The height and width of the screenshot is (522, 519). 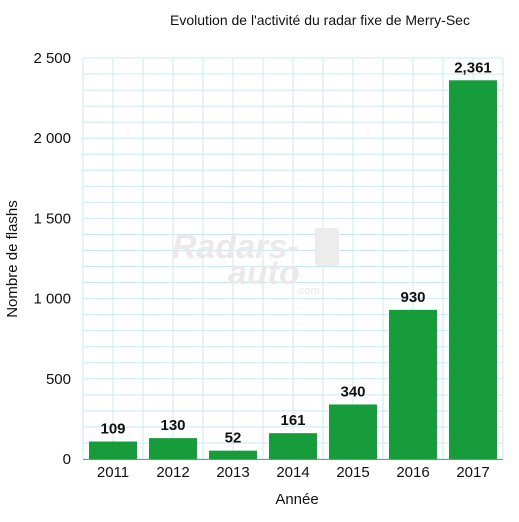 I want to click on x-axis-ticks: 2011 2012 2013 2014 2015 2016 2017, so click(x=293, y=472).